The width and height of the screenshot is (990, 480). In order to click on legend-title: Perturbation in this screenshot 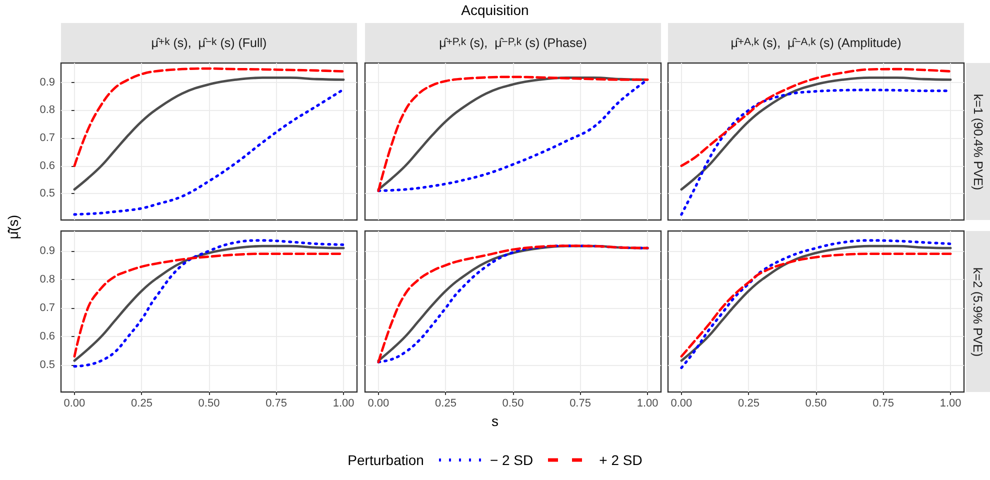, I will do `click(386, 460)`.